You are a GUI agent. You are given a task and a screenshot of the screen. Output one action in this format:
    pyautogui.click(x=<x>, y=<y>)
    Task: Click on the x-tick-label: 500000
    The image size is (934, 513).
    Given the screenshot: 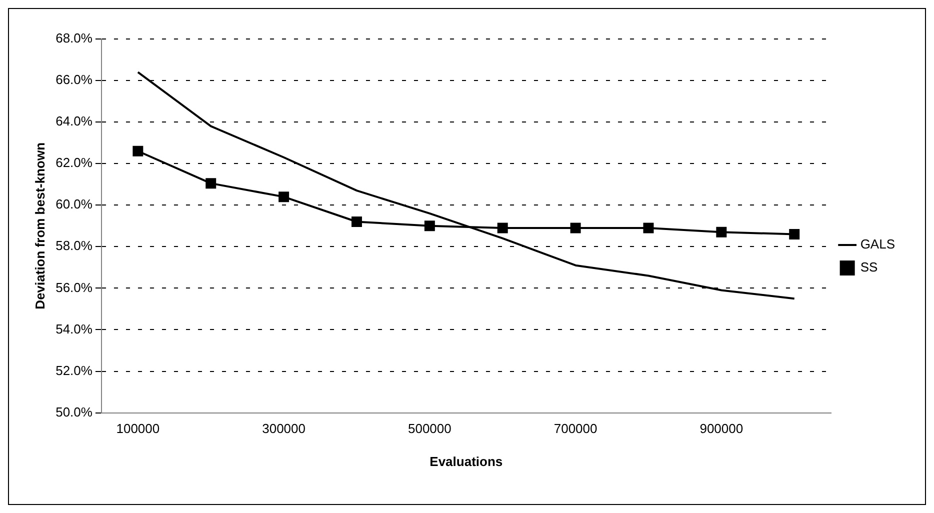 What is the action you would take?
    pyautogui.click(x=430, y=428)
    